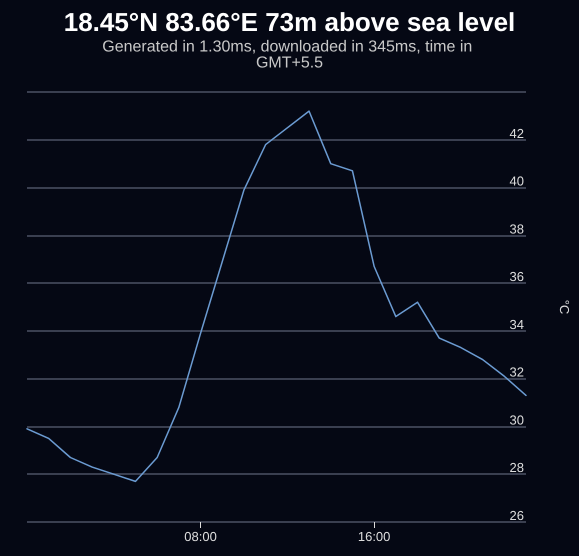  I want to click on y-tick-label: 36, so click(517, 276).